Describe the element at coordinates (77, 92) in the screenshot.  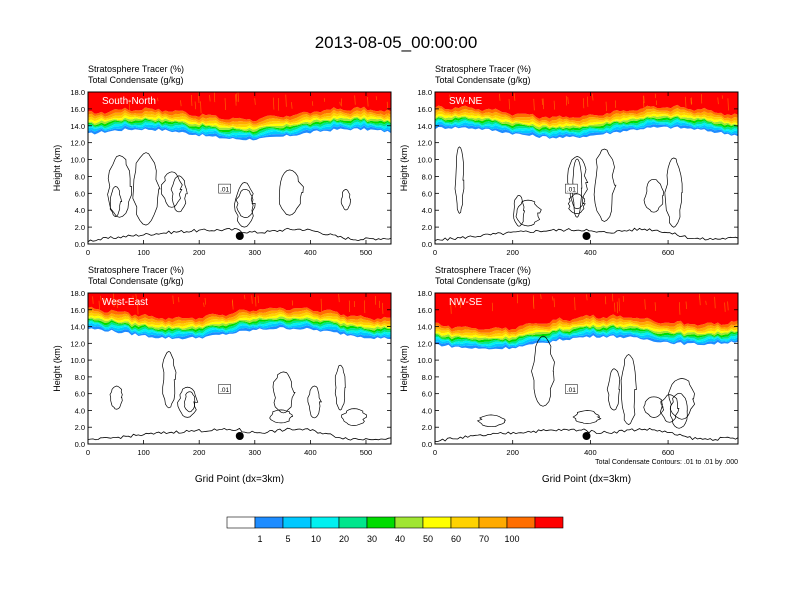
I see `y-tick-label: 18.0` at that location.